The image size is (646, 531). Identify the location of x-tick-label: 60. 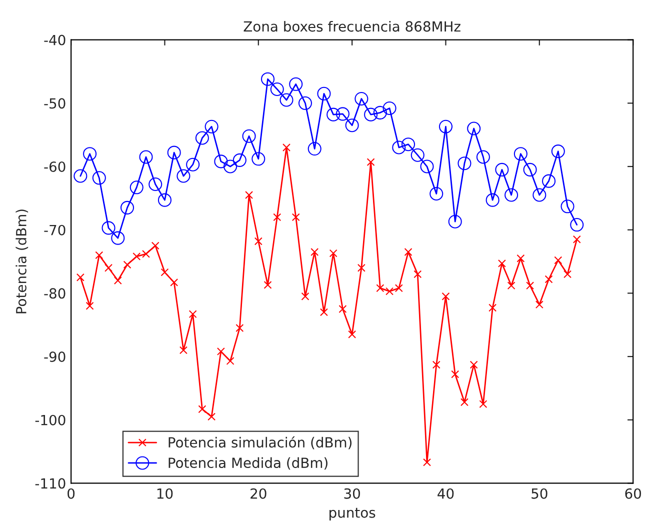
(633, 493).